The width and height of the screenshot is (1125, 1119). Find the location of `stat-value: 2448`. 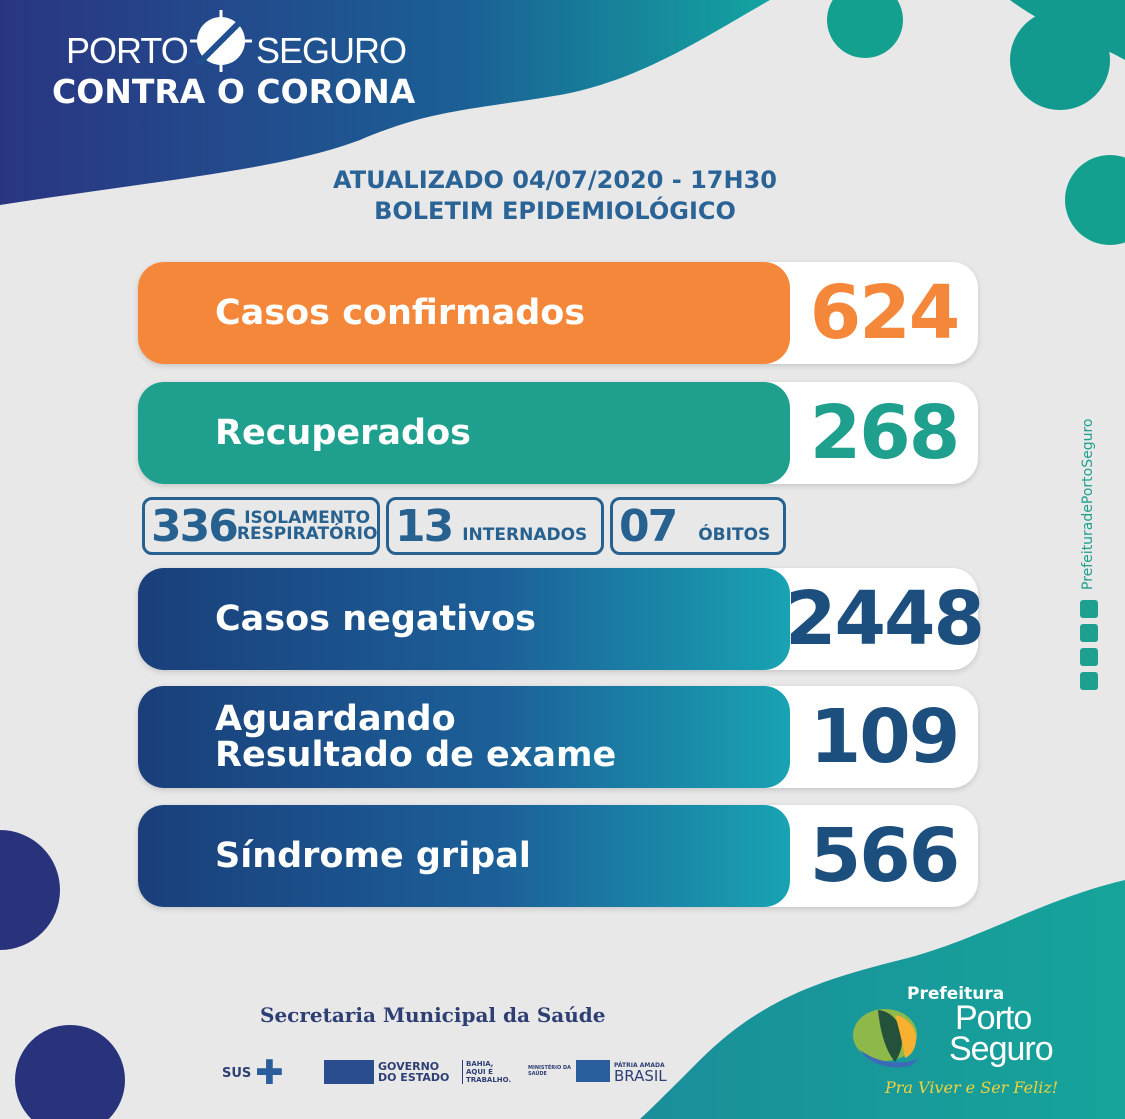

stat-value: 2448 is located at coordinates (885, 619).